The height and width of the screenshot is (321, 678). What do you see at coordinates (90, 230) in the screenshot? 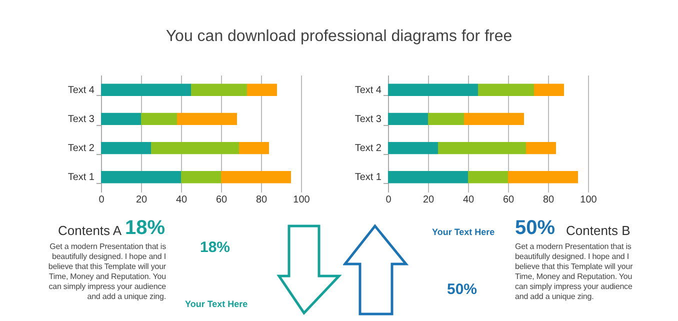
I see `text: Contents A` at bounding box center [90, 230].